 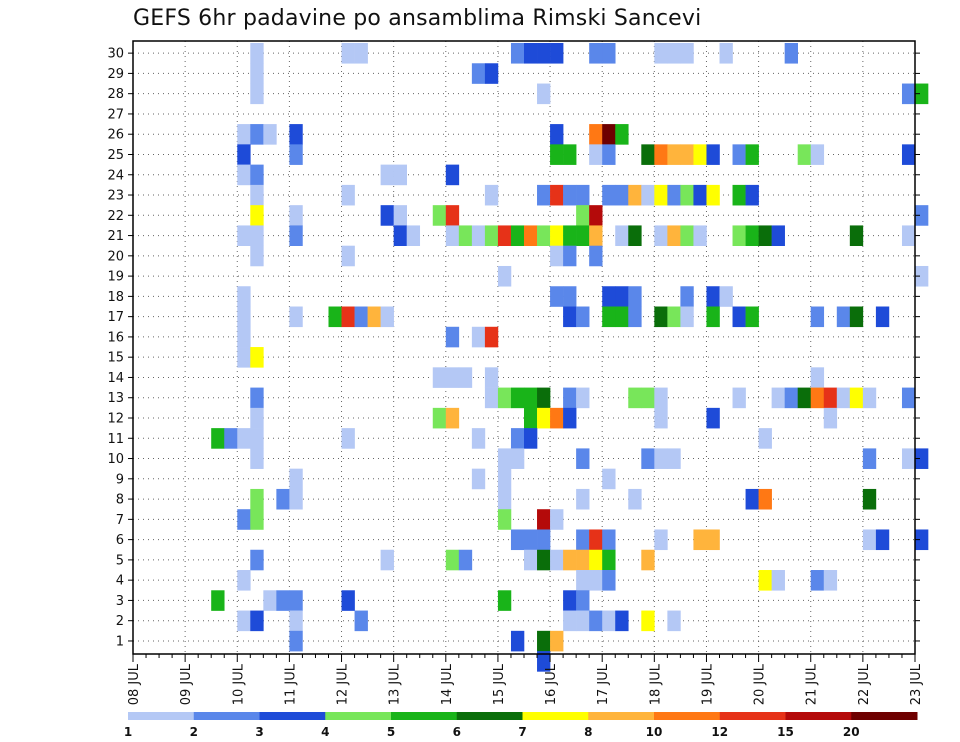 I want to click on y-tick-label: 29, so click(x=115, y=74).